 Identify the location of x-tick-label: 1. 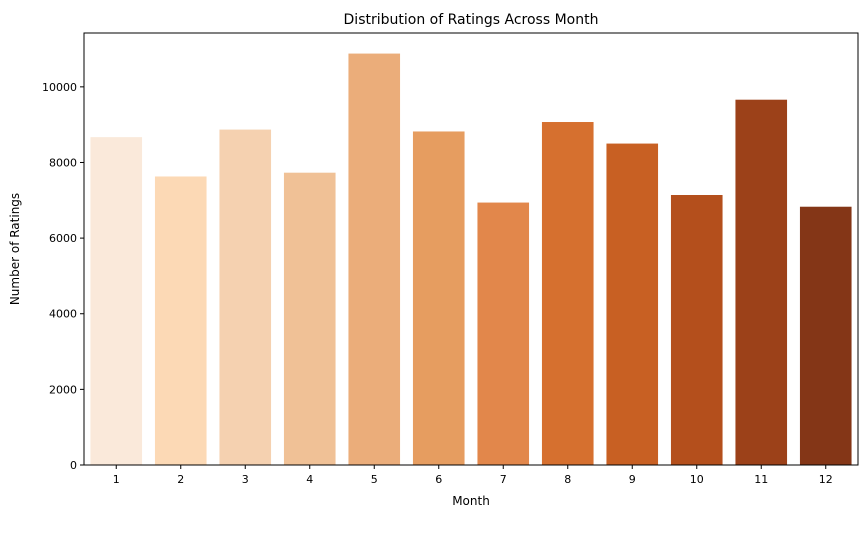
(116, 479).